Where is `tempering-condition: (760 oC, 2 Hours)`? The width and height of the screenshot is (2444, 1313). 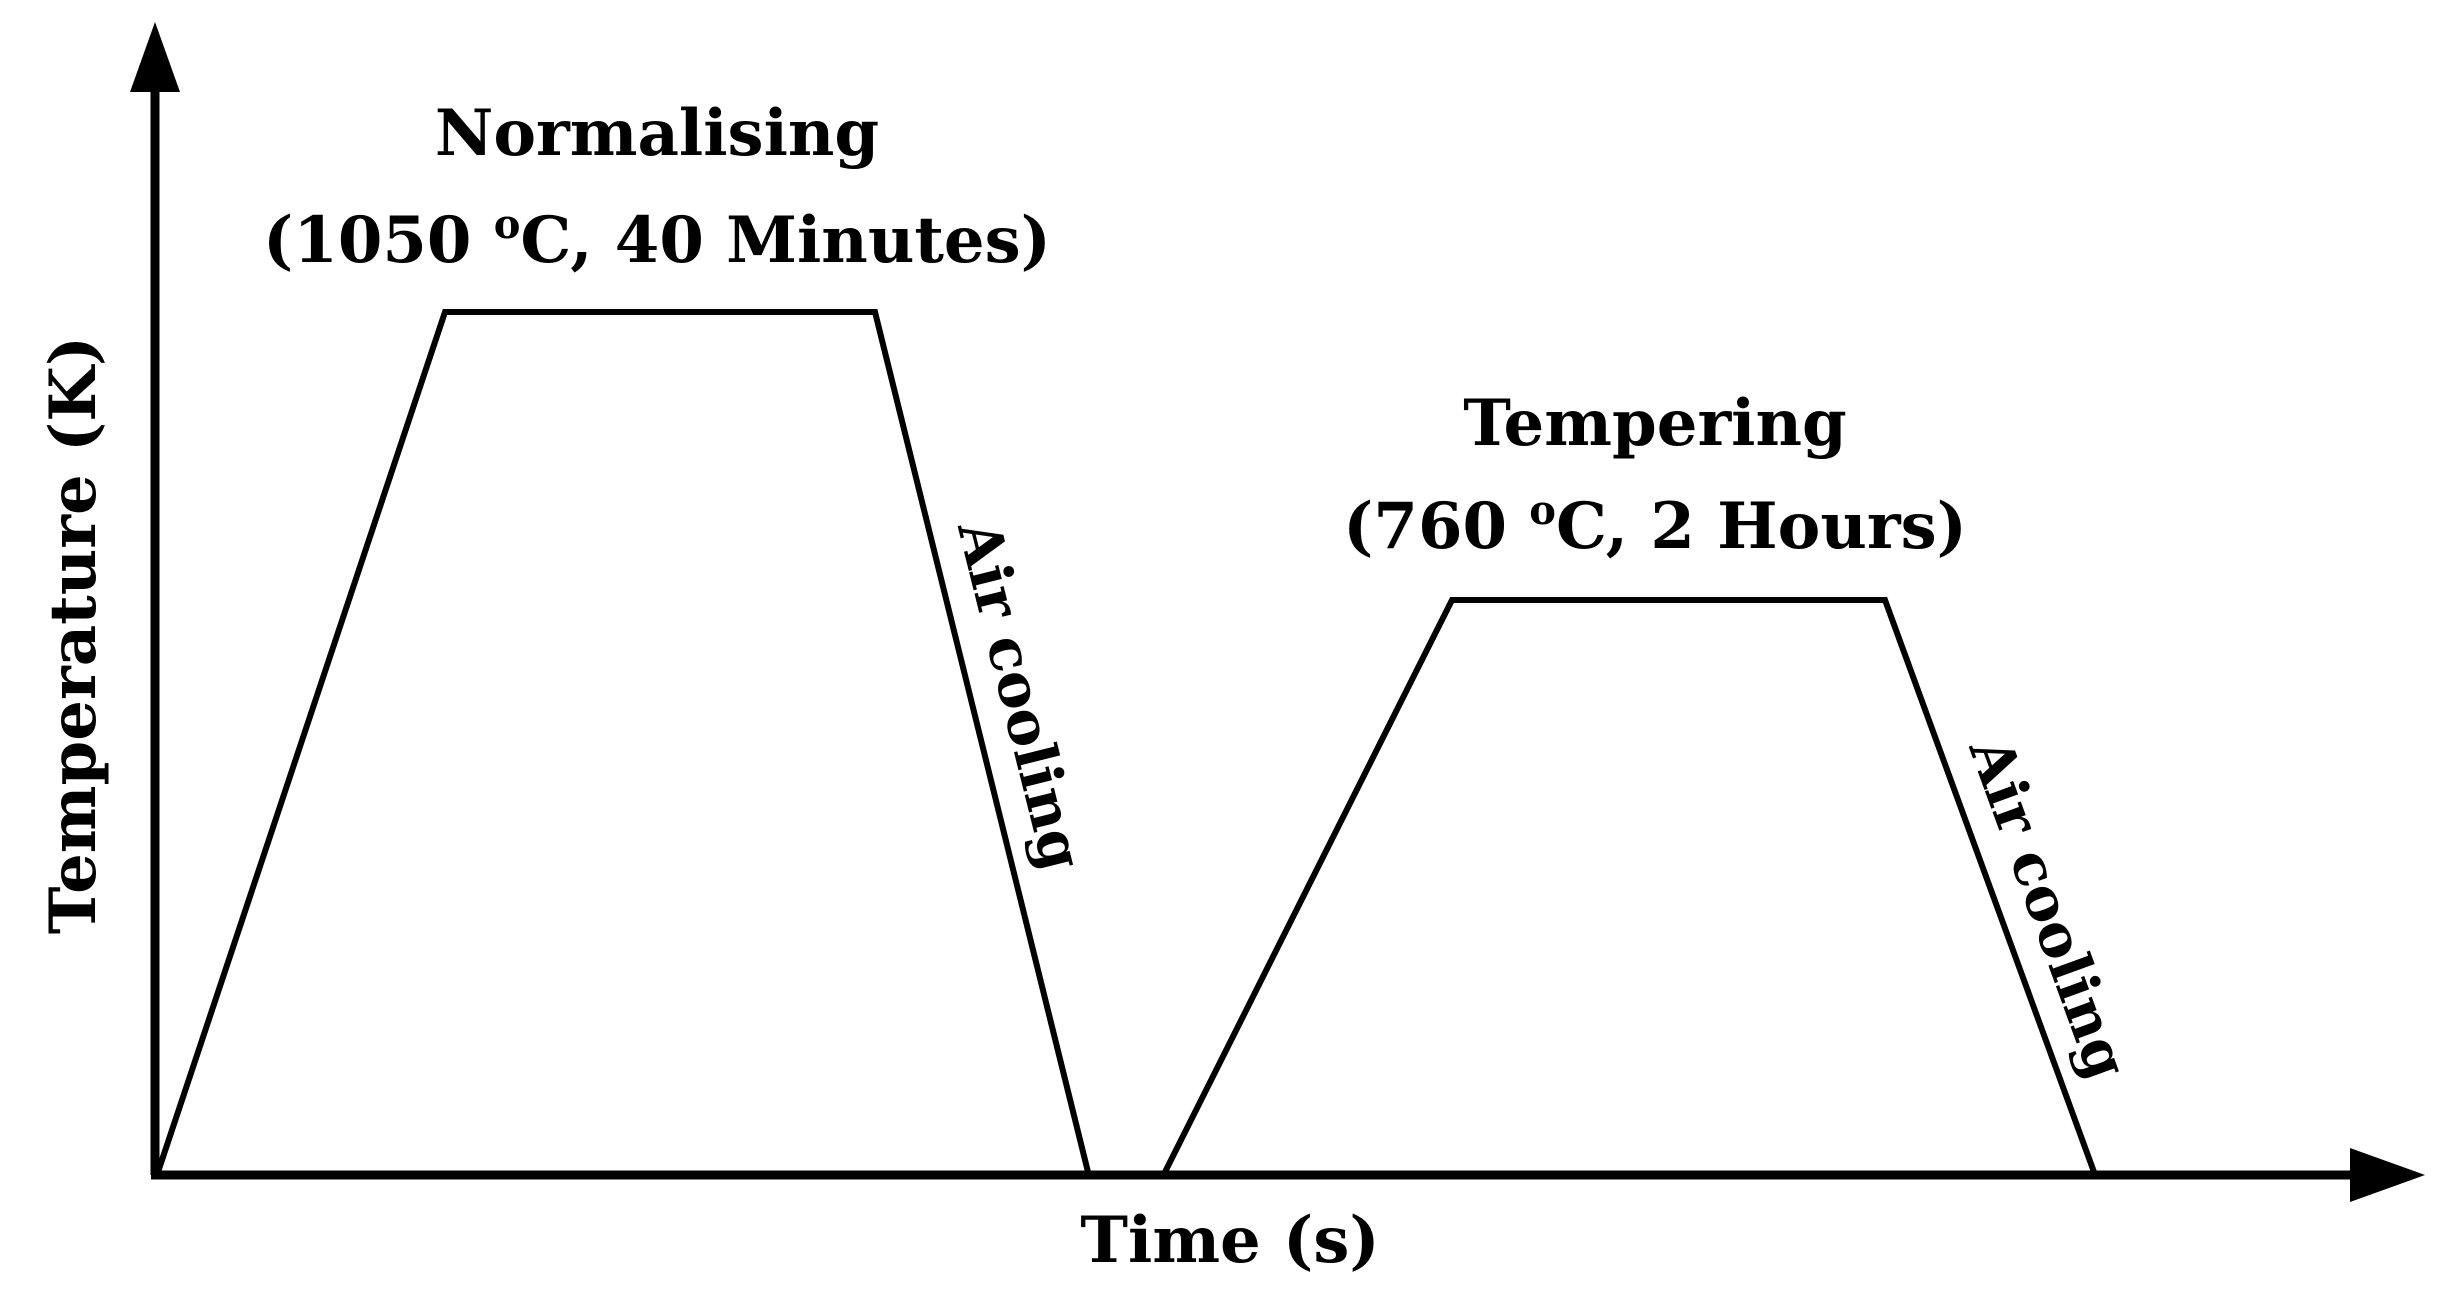 tempering-condition: (760 oC, 2 Hours) is located at coordinates (1655, 525).